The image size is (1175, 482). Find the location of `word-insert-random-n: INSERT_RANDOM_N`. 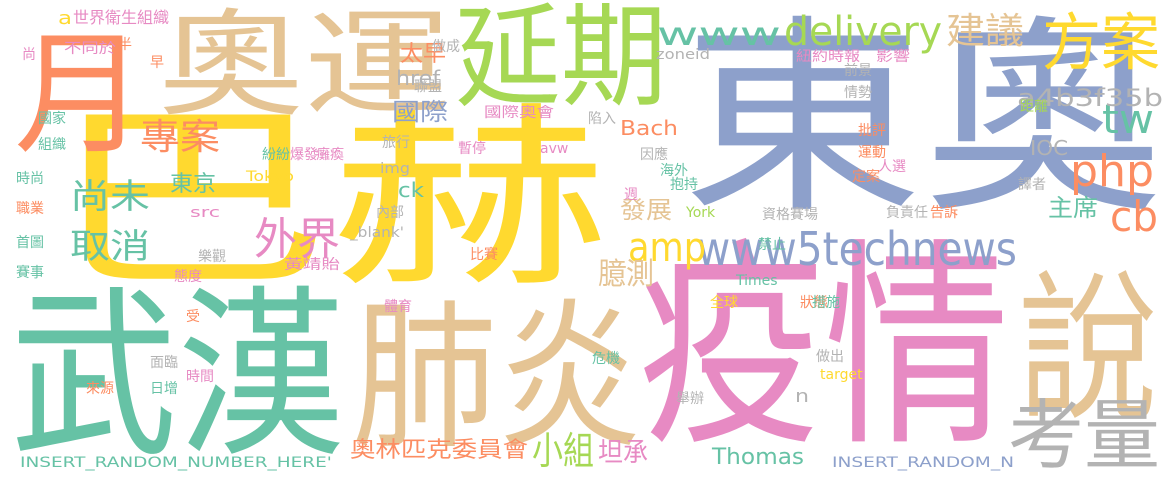

word-insert-random-n: INSERT_RANDOM_N is located at coordinates (923, 463).